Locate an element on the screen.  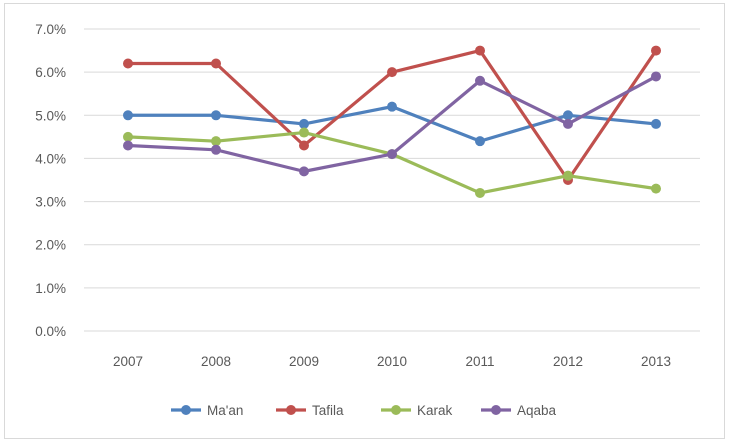
y-tick-label: 0.0% is located at coordinates (50, 331).